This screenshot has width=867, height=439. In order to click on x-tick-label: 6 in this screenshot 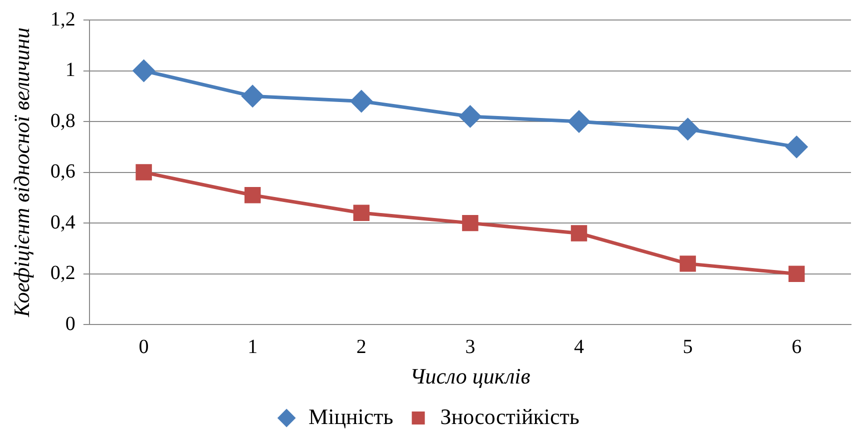, I will do `click(797, 347)`.